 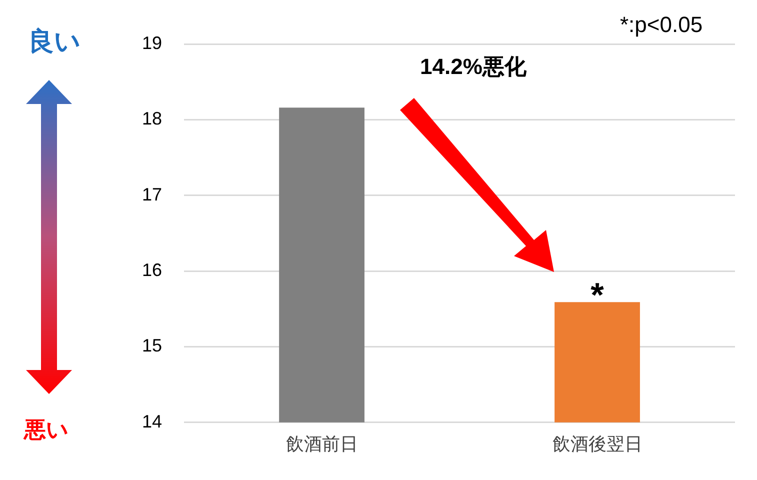 I want to click on annotation: *, so click(x=597, y=295).